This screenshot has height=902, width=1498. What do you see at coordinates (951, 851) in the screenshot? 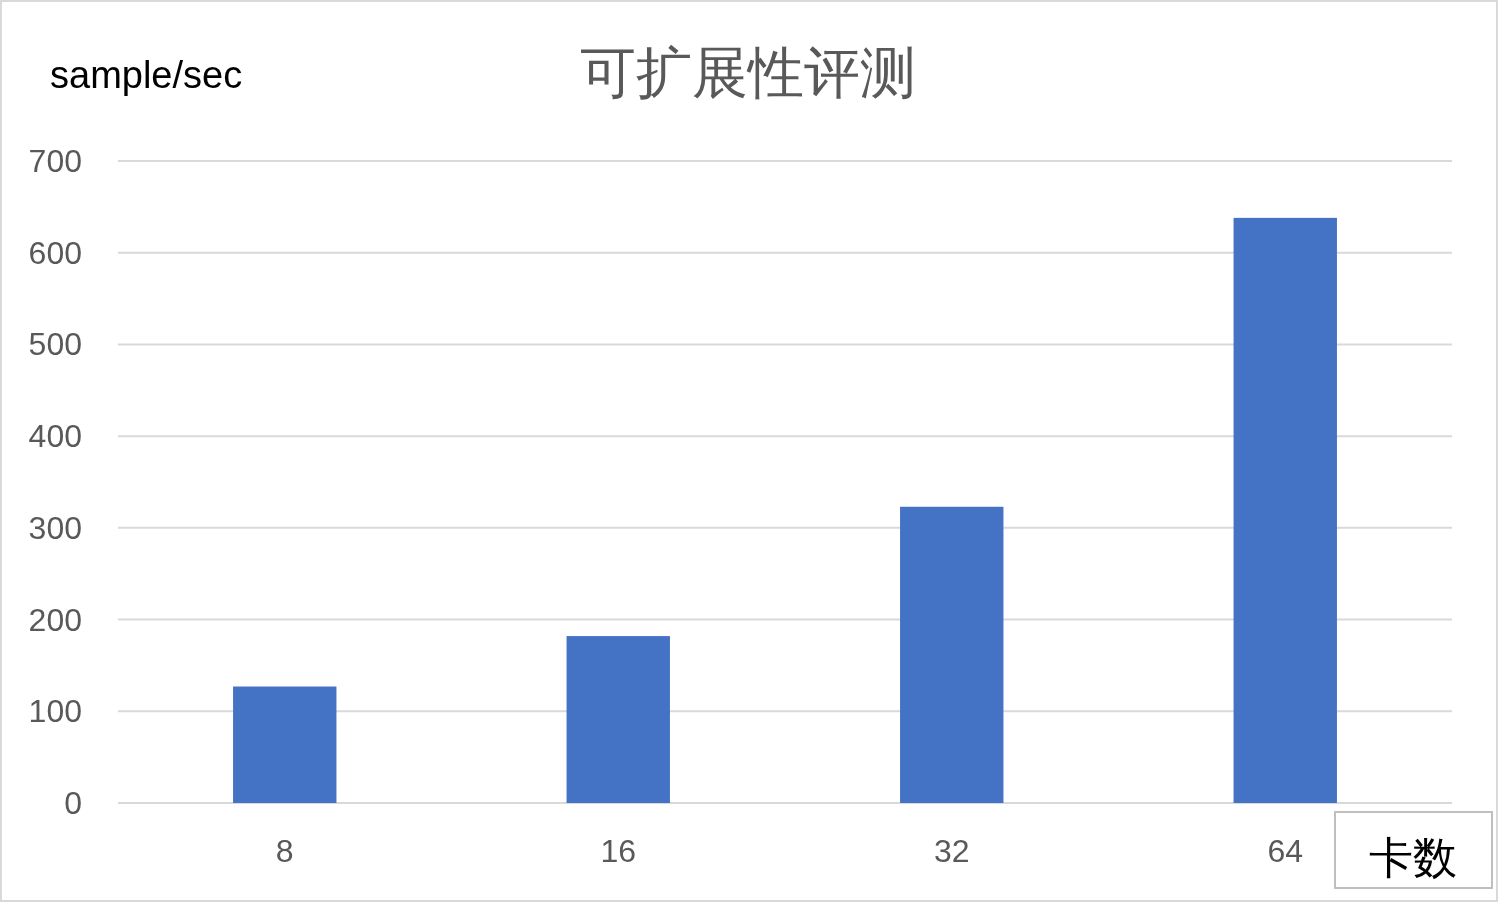
I see `x-tick-label: 32` at bounding box center [951, 851].